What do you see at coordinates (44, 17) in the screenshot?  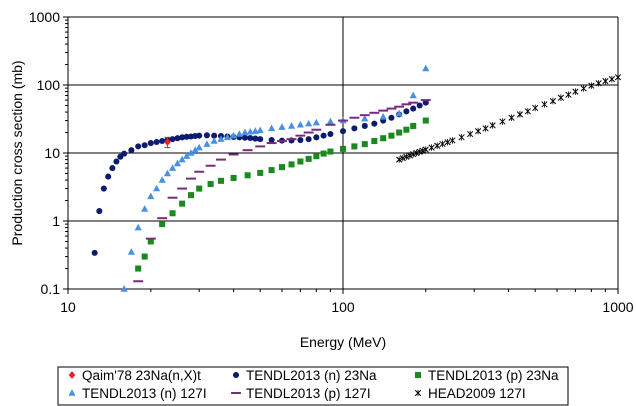 I see `y-tick-label: 1000` at bounding box center [44, 17].